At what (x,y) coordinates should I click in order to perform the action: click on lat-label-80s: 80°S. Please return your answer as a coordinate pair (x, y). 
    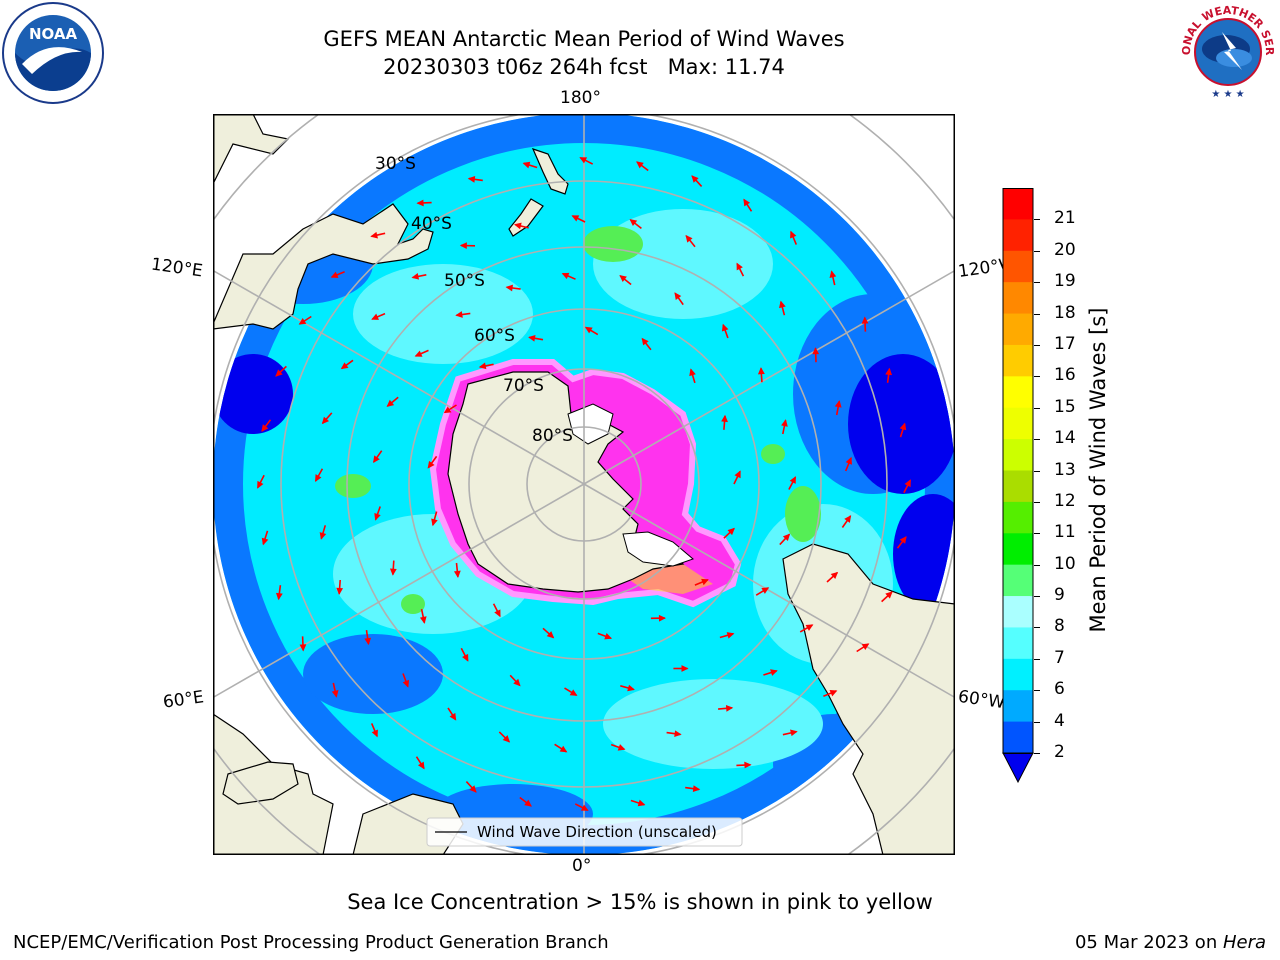
    Looking at the image, I should click on (552, 436).